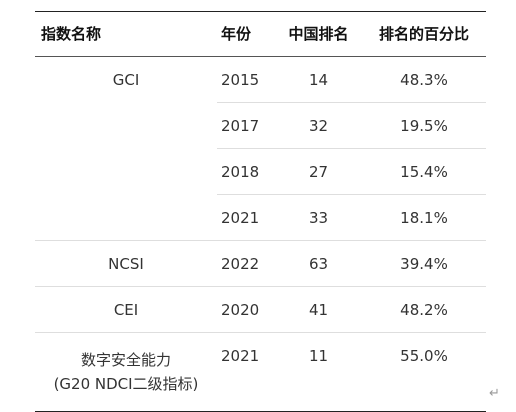 The image size is (516, 412). I want to click on cell-percentage: 18.1%, so click(424, 217).